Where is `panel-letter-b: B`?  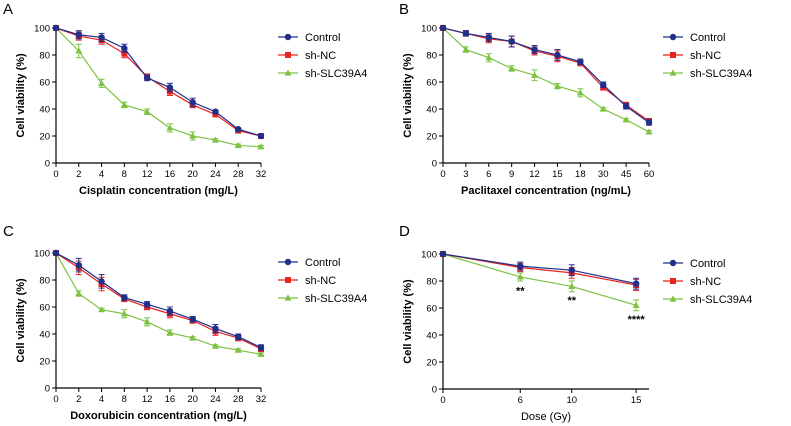
panel-letter-b: B is located at coordinates (404, 9).